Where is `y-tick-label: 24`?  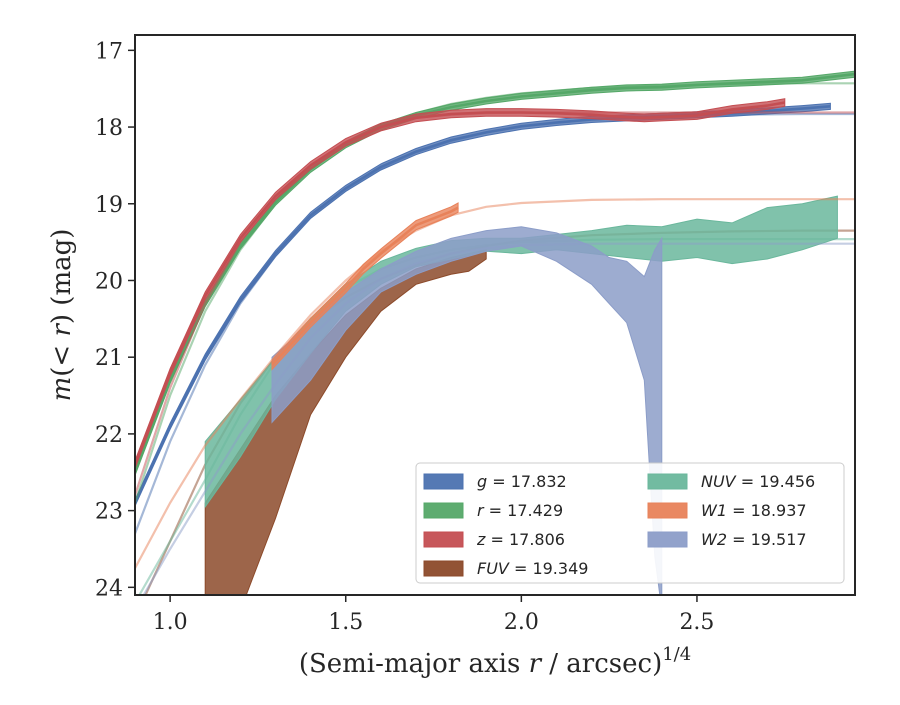 y-tick-label: 24 is located at coordinates (109, 588).